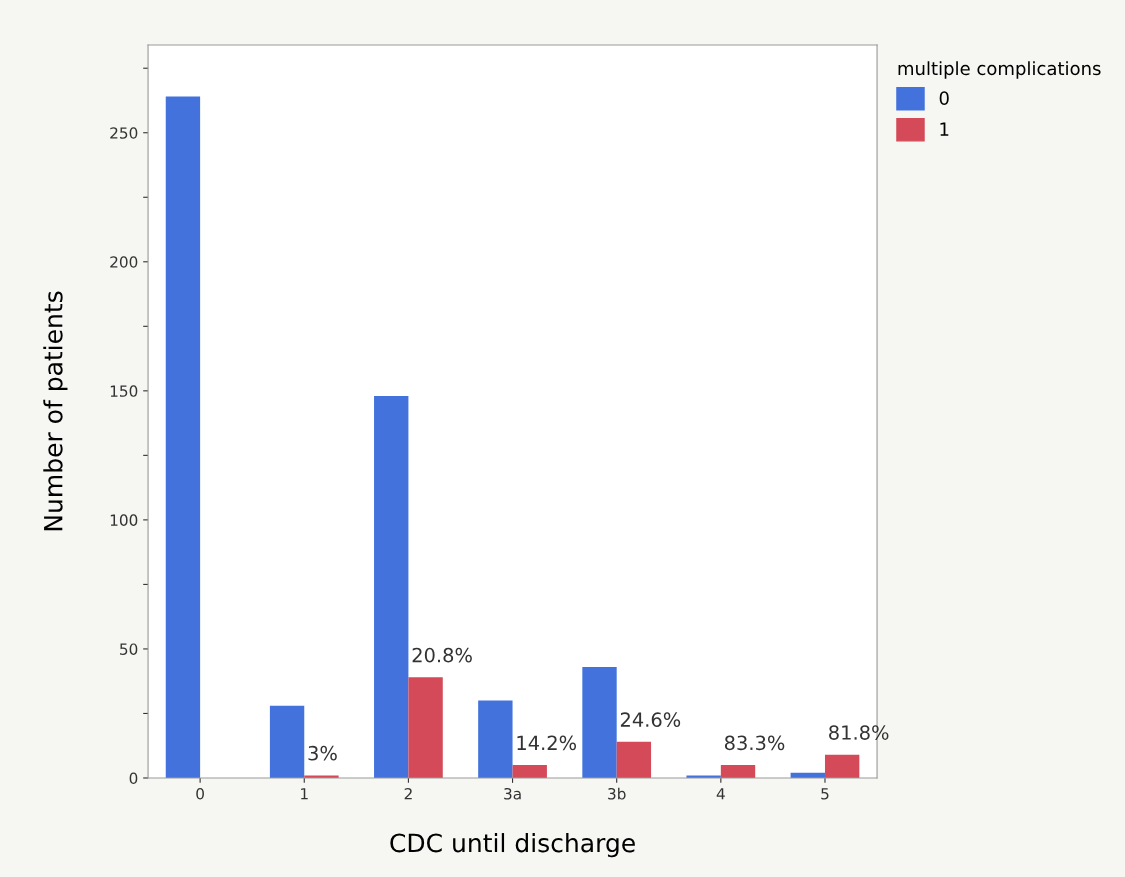  I want to click on legend-label: 1, so click(944, 129).